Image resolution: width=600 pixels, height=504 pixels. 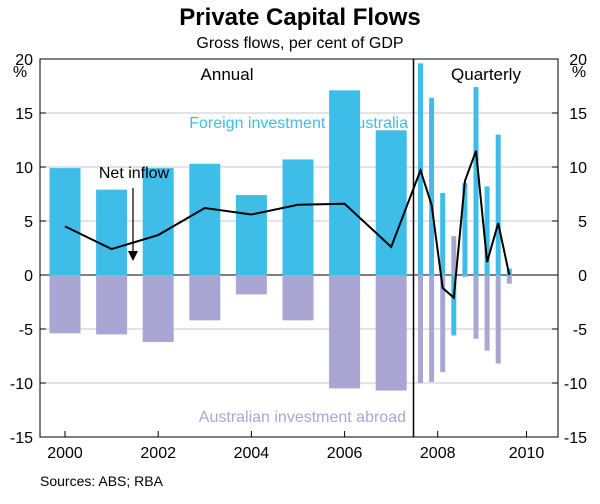 I want to click on y-tick-label-left: -10, so click(x=21, y=384).